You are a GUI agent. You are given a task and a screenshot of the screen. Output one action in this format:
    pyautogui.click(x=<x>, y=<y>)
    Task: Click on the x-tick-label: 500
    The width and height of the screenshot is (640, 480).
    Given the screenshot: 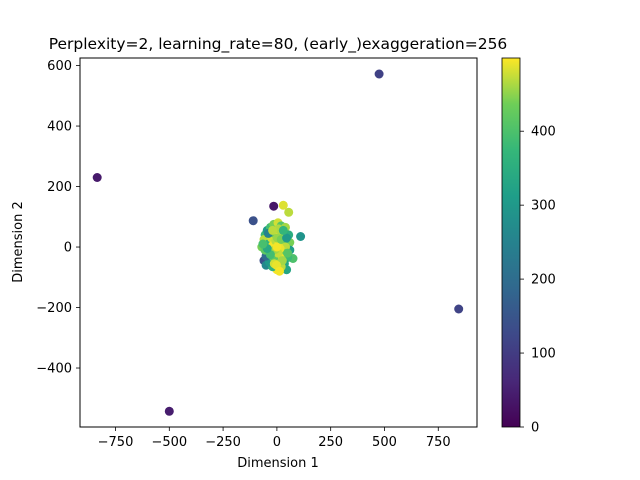 What is the action you would take?
    pyautogui.click(x=384, y=442)
    